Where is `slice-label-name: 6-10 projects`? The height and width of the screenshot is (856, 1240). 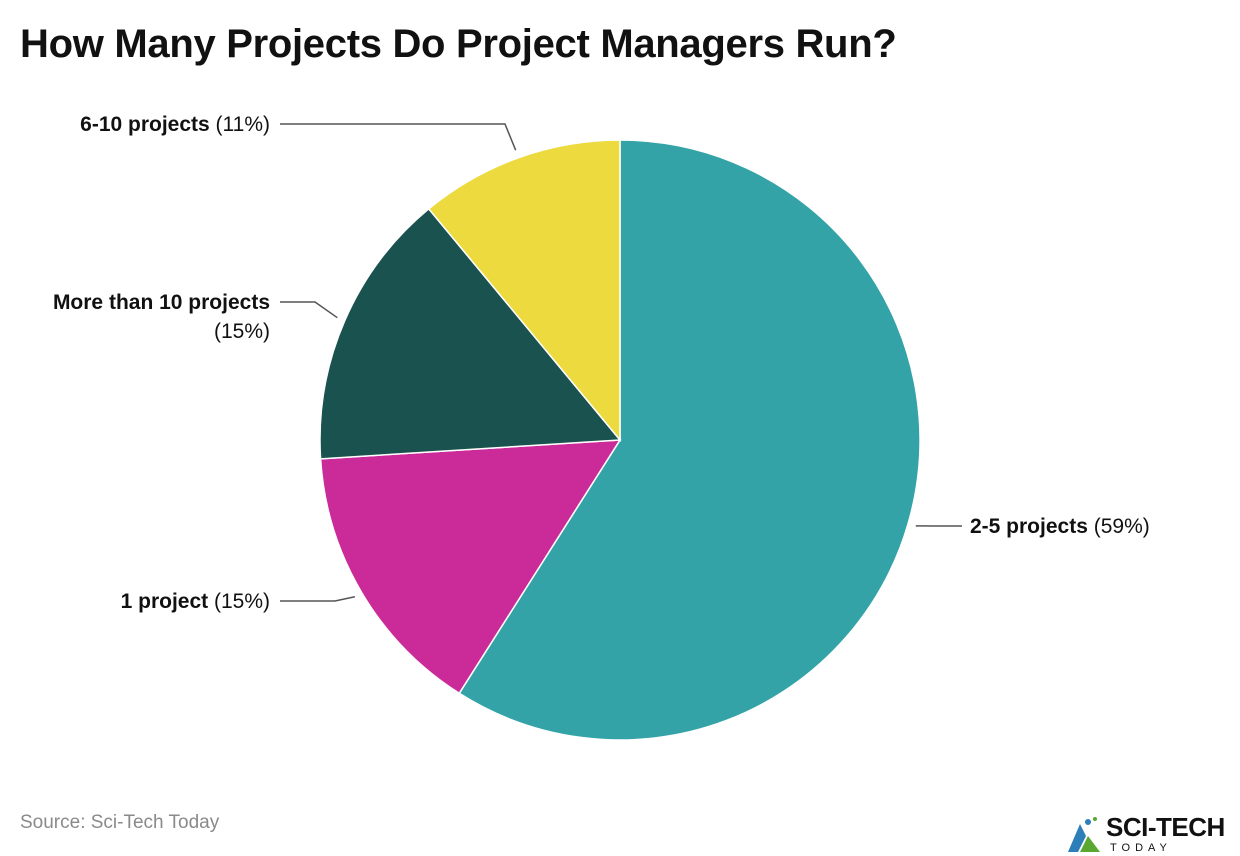 slice-label-name: 6-10 projects is located at coordinates (145, 124).